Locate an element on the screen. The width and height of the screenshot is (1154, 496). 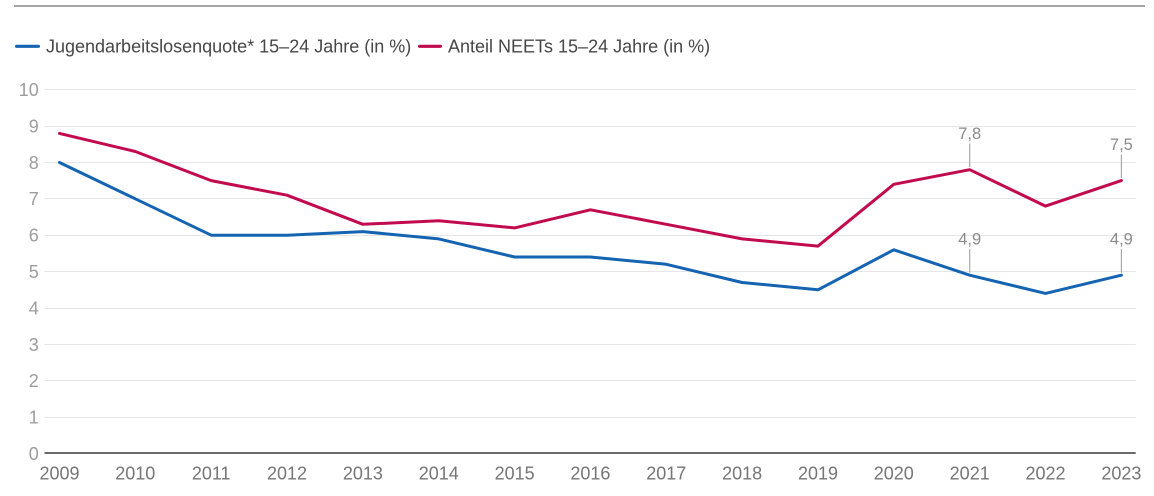
svg-text: 9 is located at coordinates (34, 127).